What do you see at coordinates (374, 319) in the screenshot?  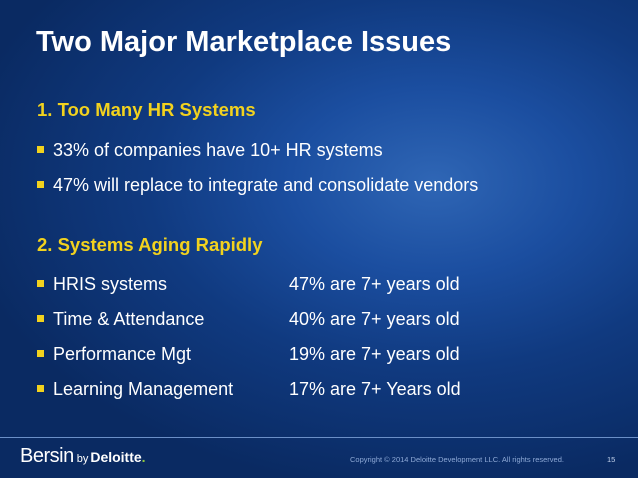 I see `aging-row-value: 40% are 7+ years old` at bounding box center [374, 319].